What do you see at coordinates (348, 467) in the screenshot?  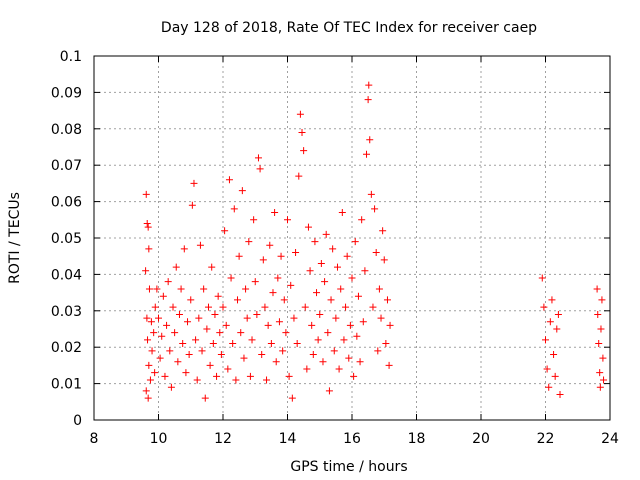 I see `x-axis-label: GPS time / hours` at bounding box center [348, 467].